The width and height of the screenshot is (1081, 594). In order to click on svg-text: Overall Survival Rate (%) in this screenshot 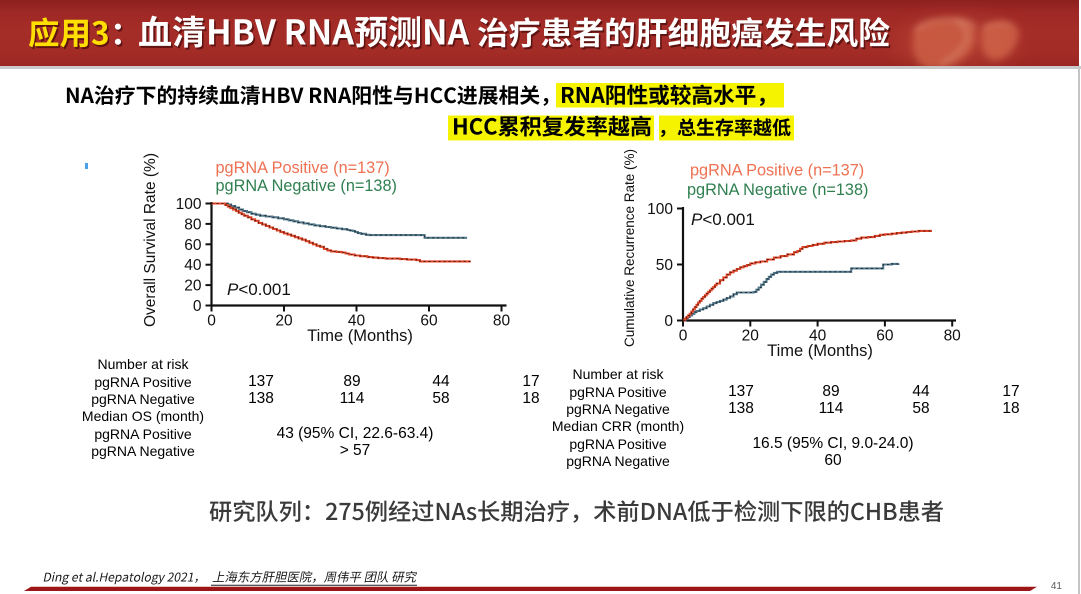, I will do `click(150, 240)`.